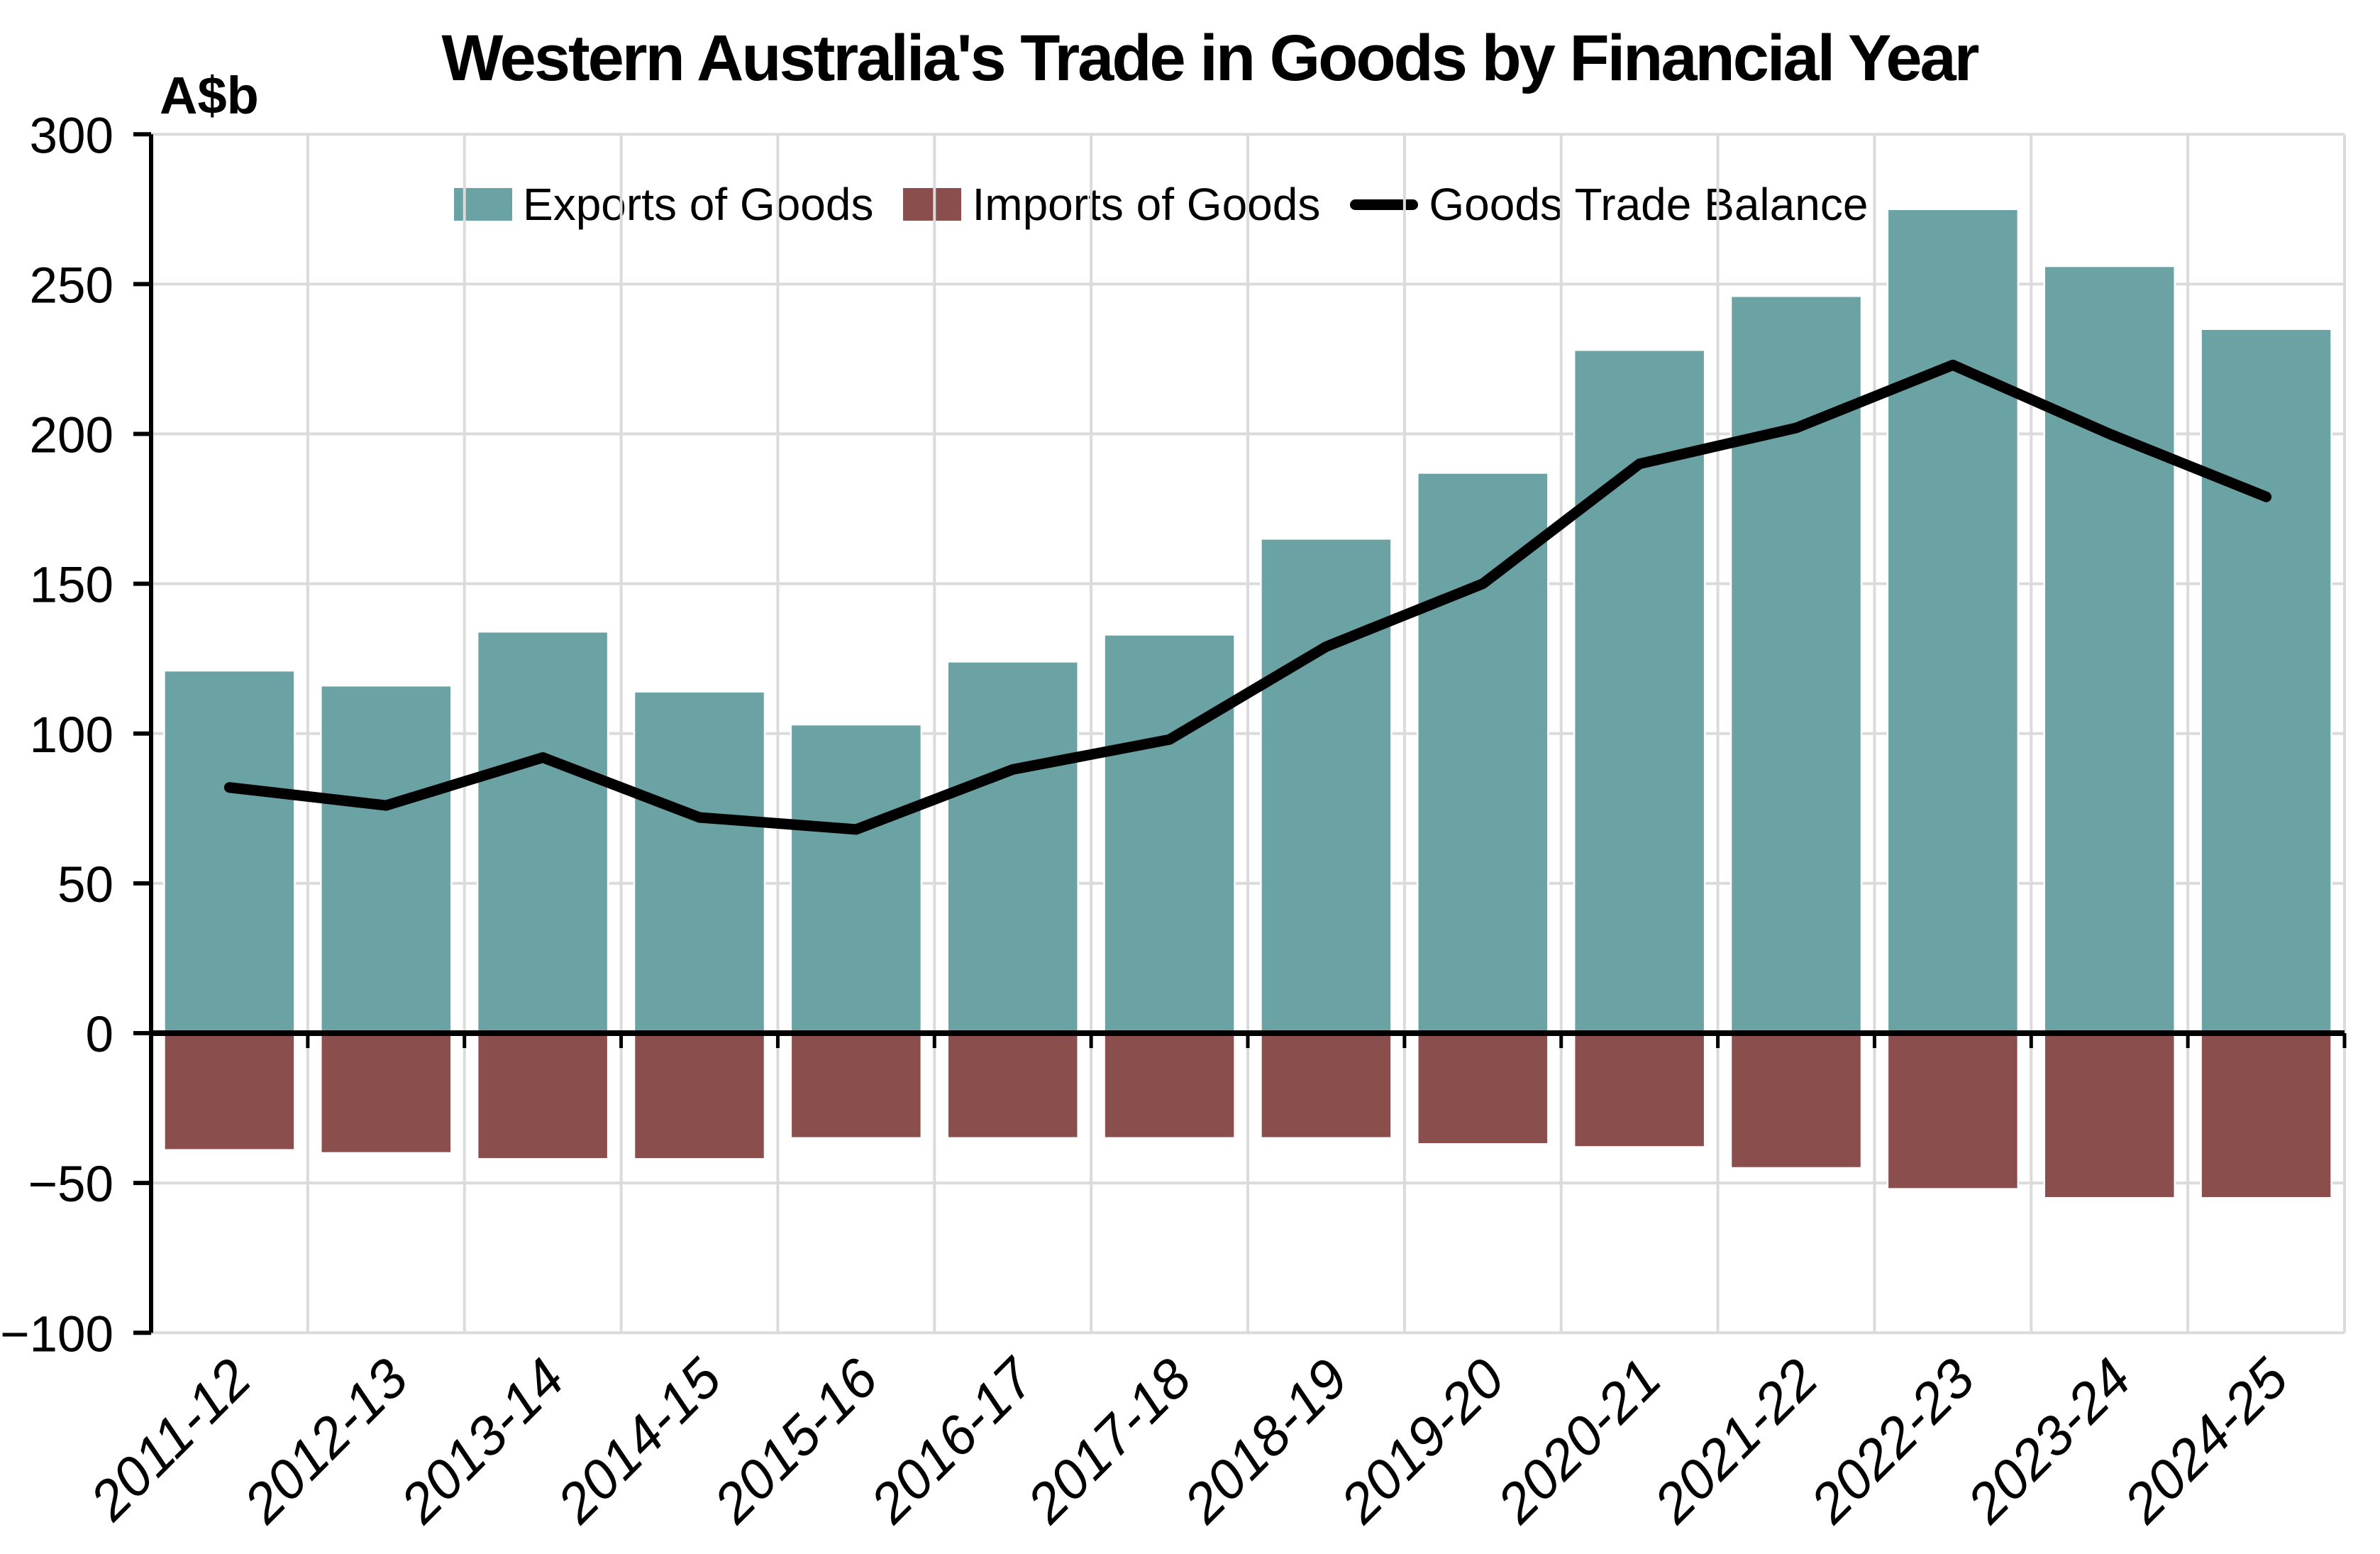  What do you see at coordinates (1248, 1115) in the screenshot?
I see `bars-imports` at bounding box center [1248, 1115].